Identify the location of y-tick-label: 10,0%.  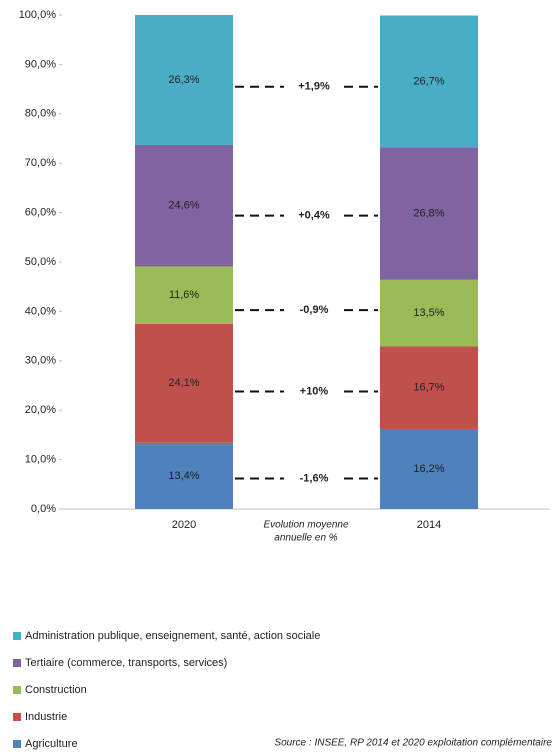
(40, 460).